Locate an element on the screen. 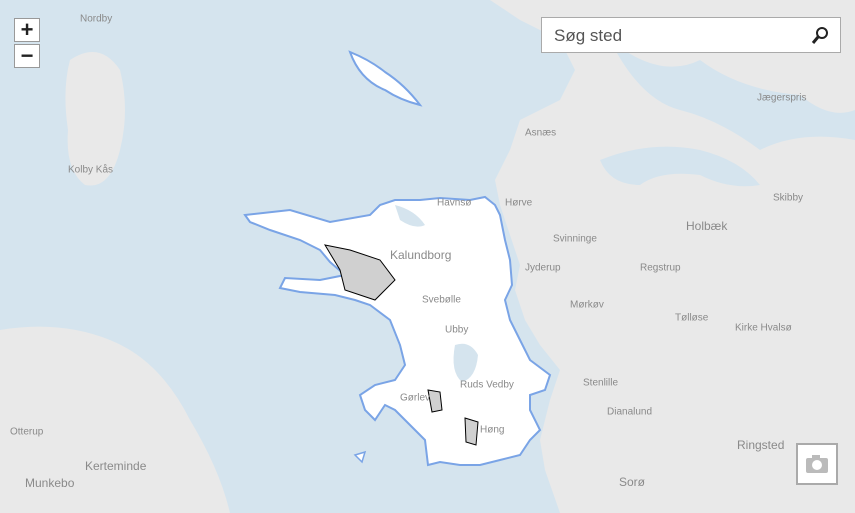 The width and height of the screenshot is (855, 513). place-label: Tølløse is located at coordinates (692, 318).